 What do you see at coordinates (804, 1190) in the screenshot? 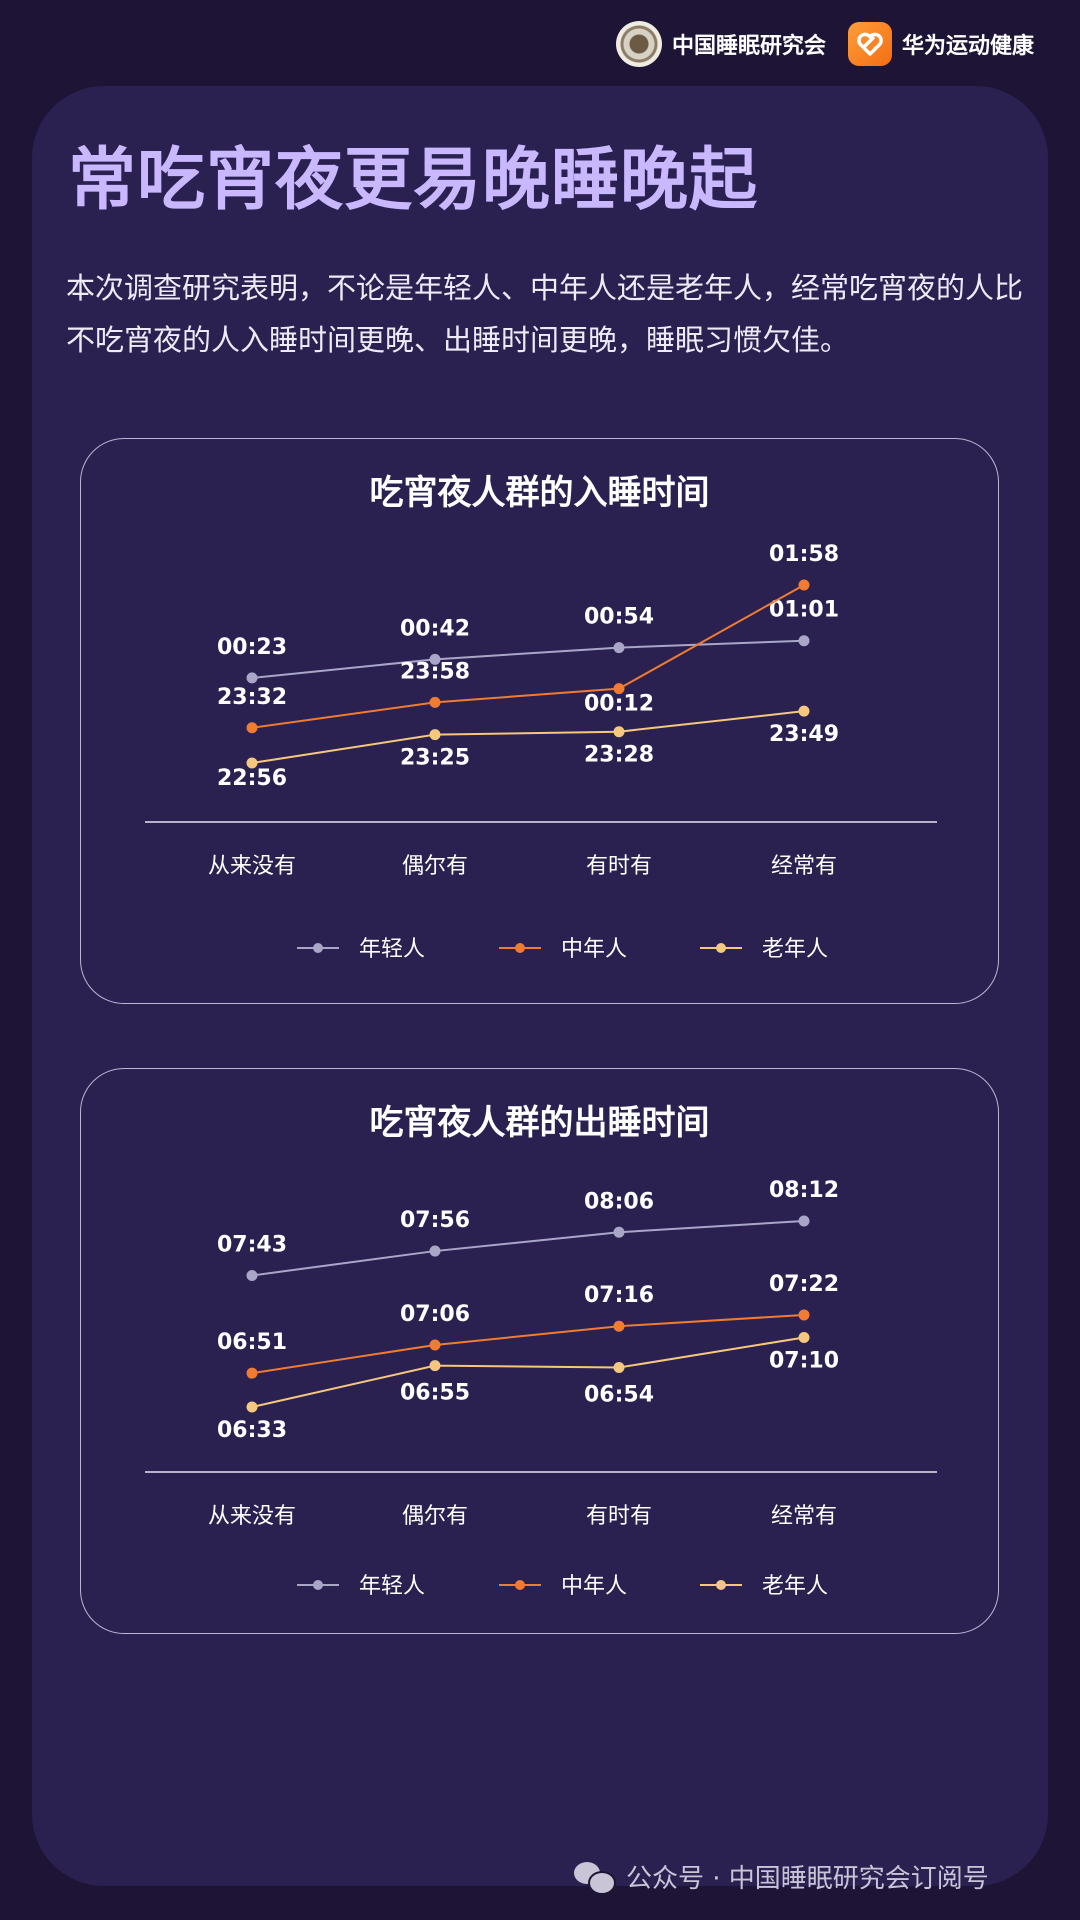
I see `data-label-young: 08:12` at bounding box center [804, 1190].